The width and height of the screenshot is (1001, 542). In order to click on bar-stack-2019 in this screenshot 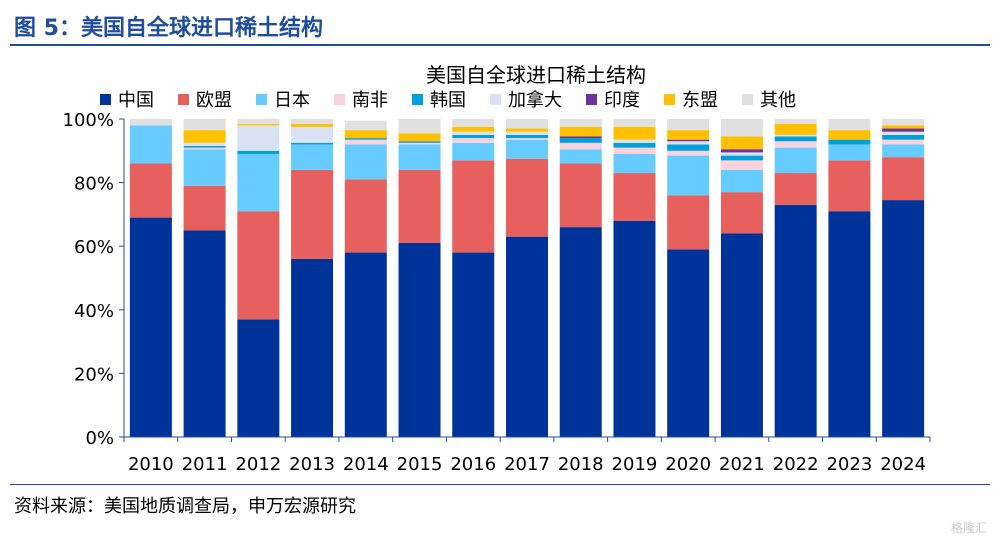, I will do `click(634, 278)`.